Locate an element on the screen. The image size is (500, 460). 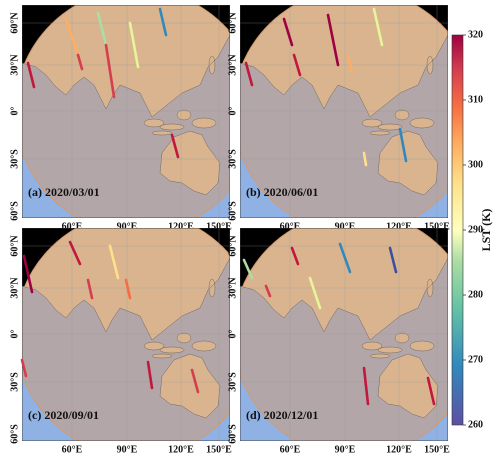
colorbar-tick-label: 280 is located at coordinates (475, 294).